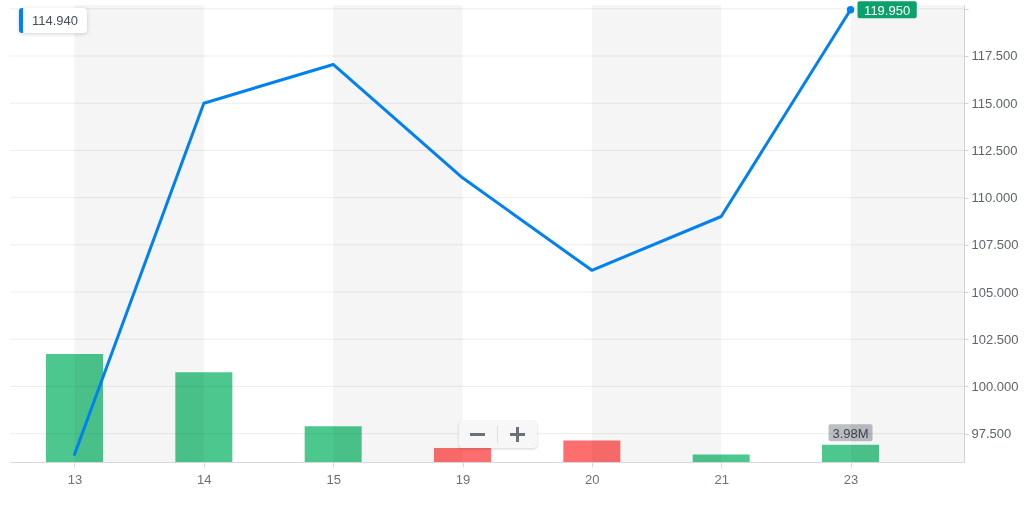 This screenshot has height=505, width=1024. What do you see at coordinates (463, 479) in the screenshot?
I see `x-tick-label: 19` at bounding box center [463, 479].